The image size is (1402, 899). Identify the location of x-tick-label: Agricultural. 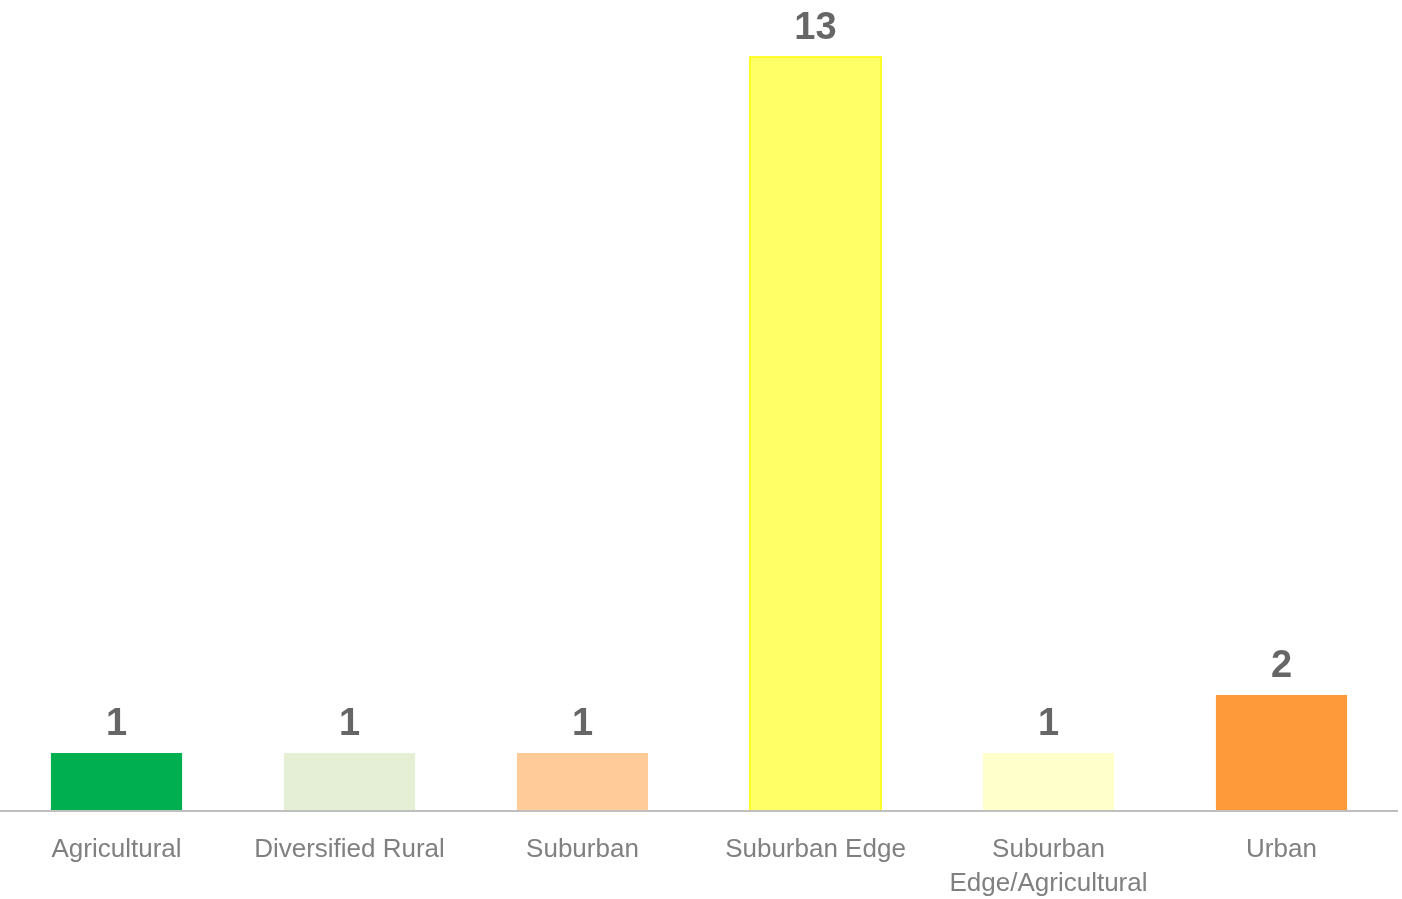
(116, 848).